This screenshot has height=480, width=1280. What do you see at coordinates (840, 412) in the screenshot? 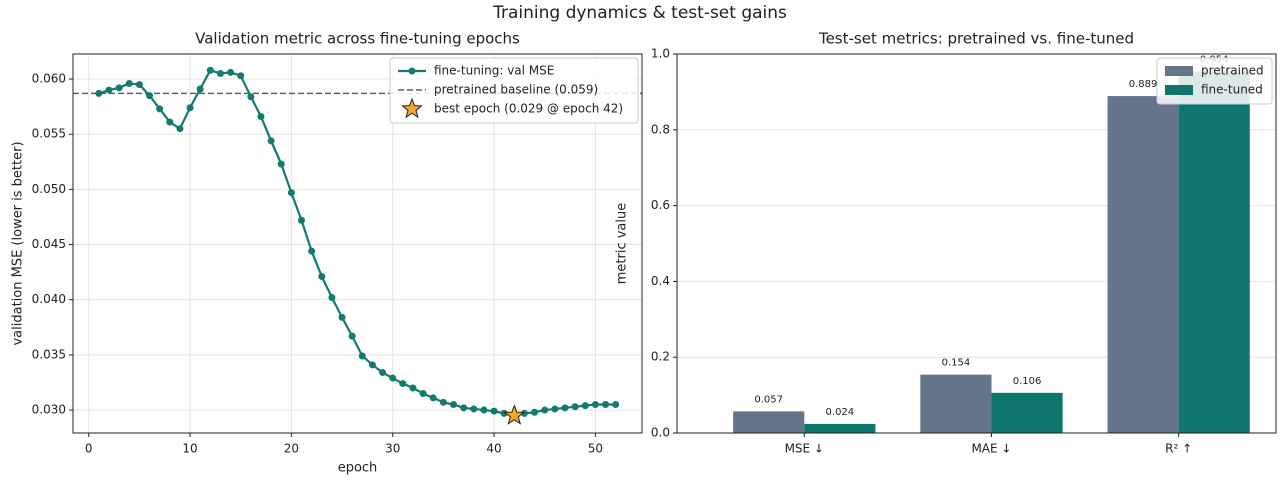
I see `value-label: 0.024` at bounding box center [840, 412].